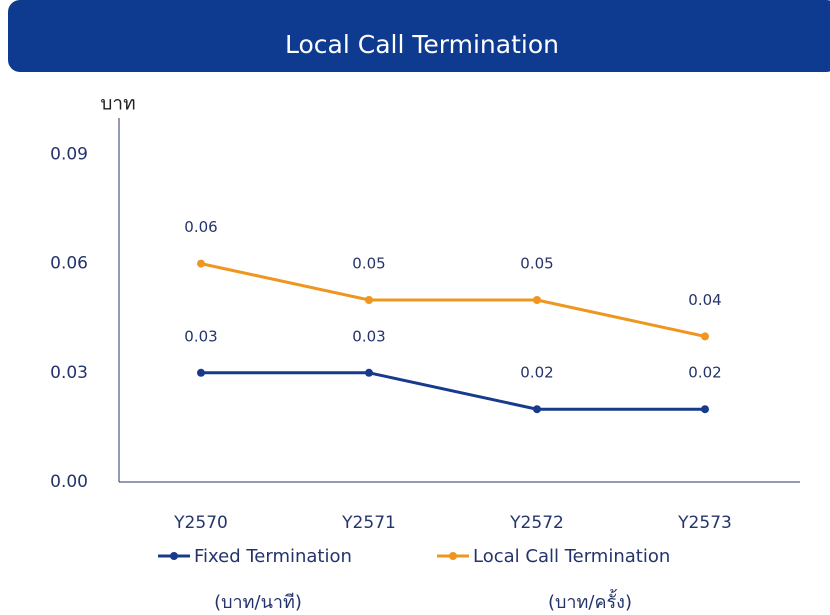 Image resolution: width=830 pixels, height=615 pixels. What do you see at coordinates (368, 523) in the screenshot?
I see `x-tick-label: Y2571` at bounding box center [368, 523].